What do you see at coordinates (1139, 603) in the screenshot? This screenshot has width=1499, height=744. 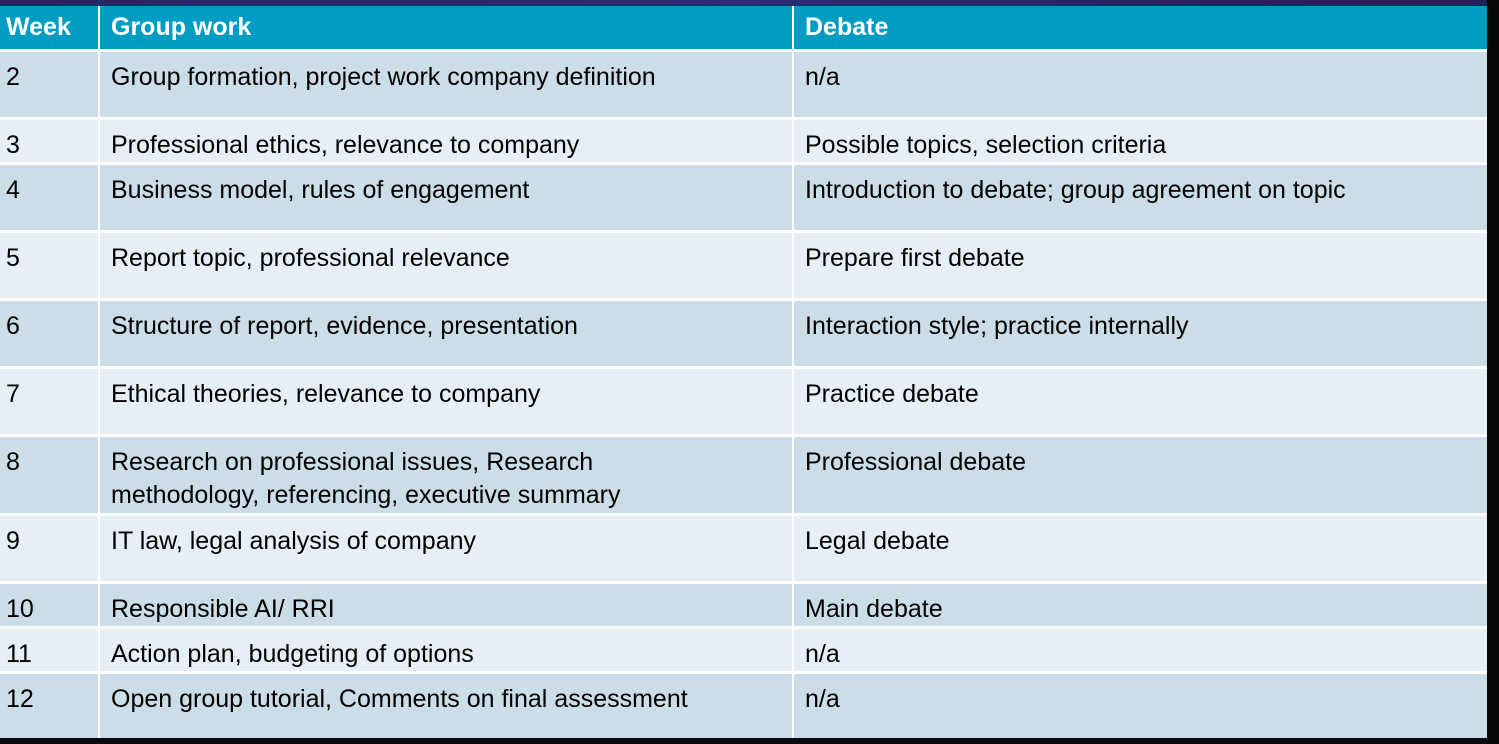 I see `debate-cell: Main debate` at bounding box center [1139, 603].